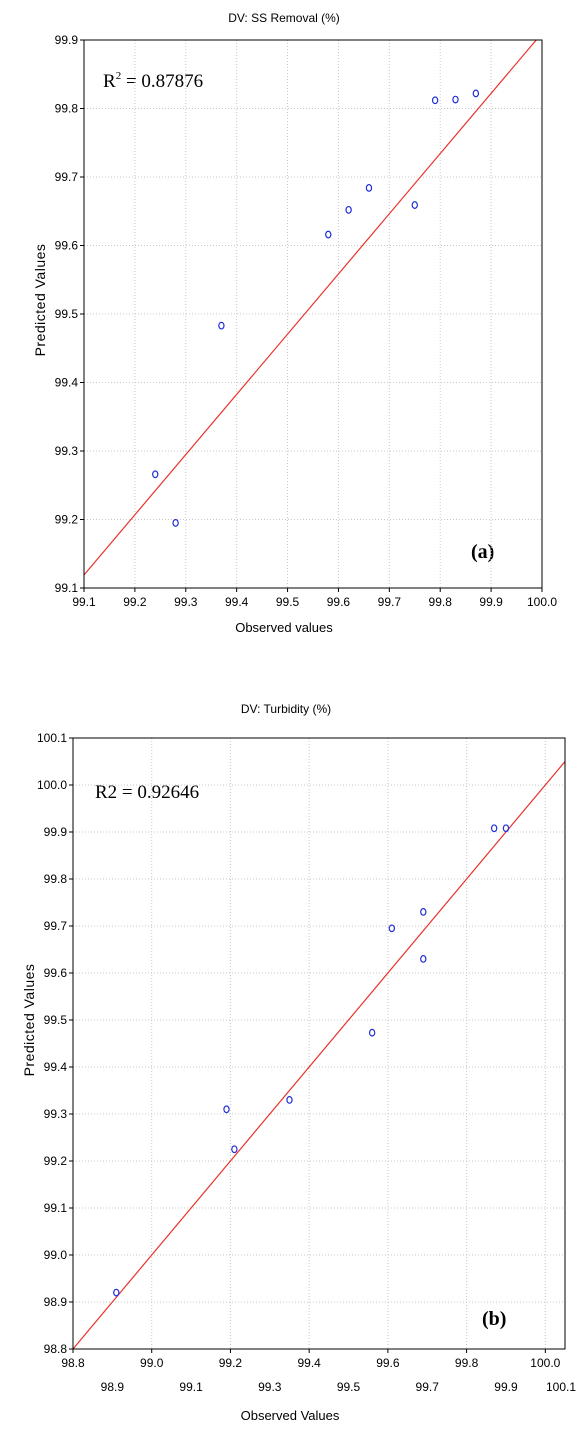  I want to click on chart-b-panel-label: (b), so click(494, 1319).